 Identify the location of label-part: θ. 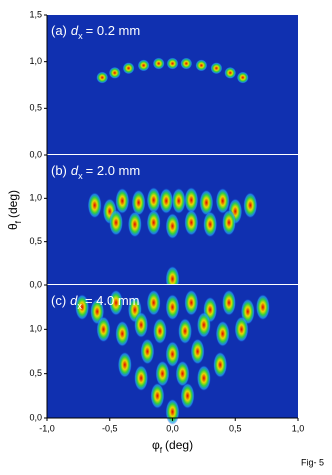
(13, 226).